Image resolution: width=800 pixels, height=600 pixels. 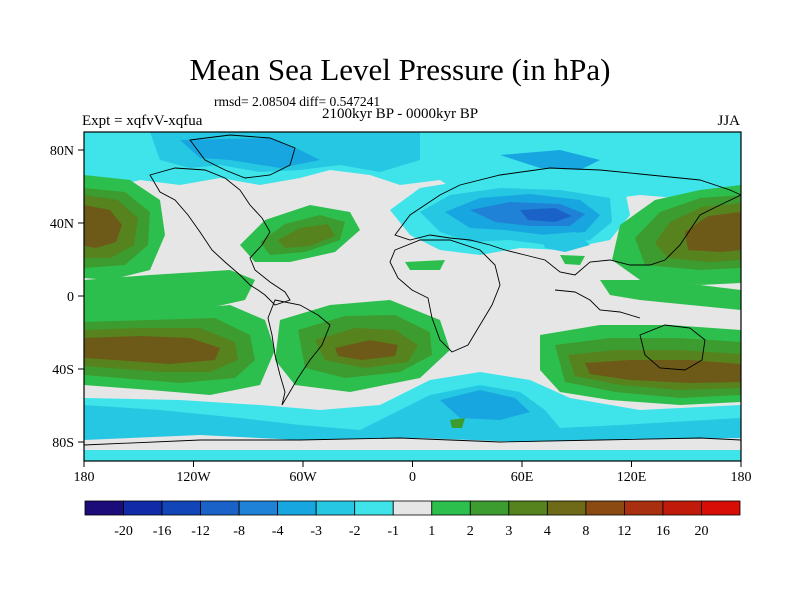 What do you see at coordinates (193, 477) in the screenshot?
I see `x-tick-label: 120W` at bounding box center [193, 477].